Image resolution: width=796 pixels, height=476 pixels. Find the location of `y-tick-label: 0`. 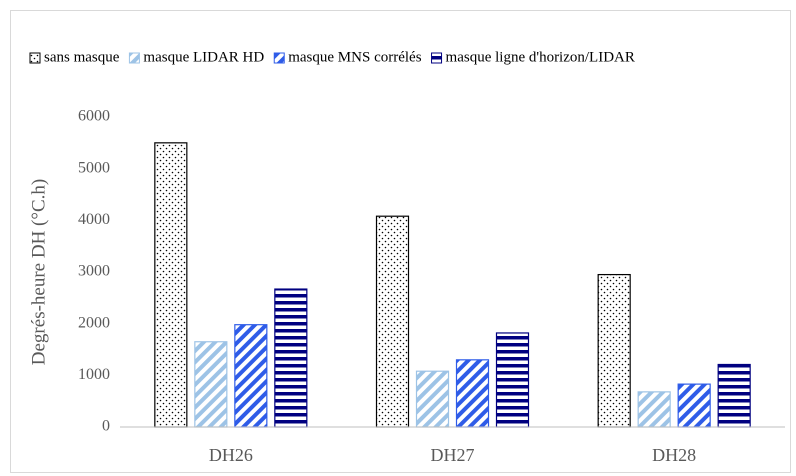

y-tick-label: 0 is located at coordinates (106, 426).